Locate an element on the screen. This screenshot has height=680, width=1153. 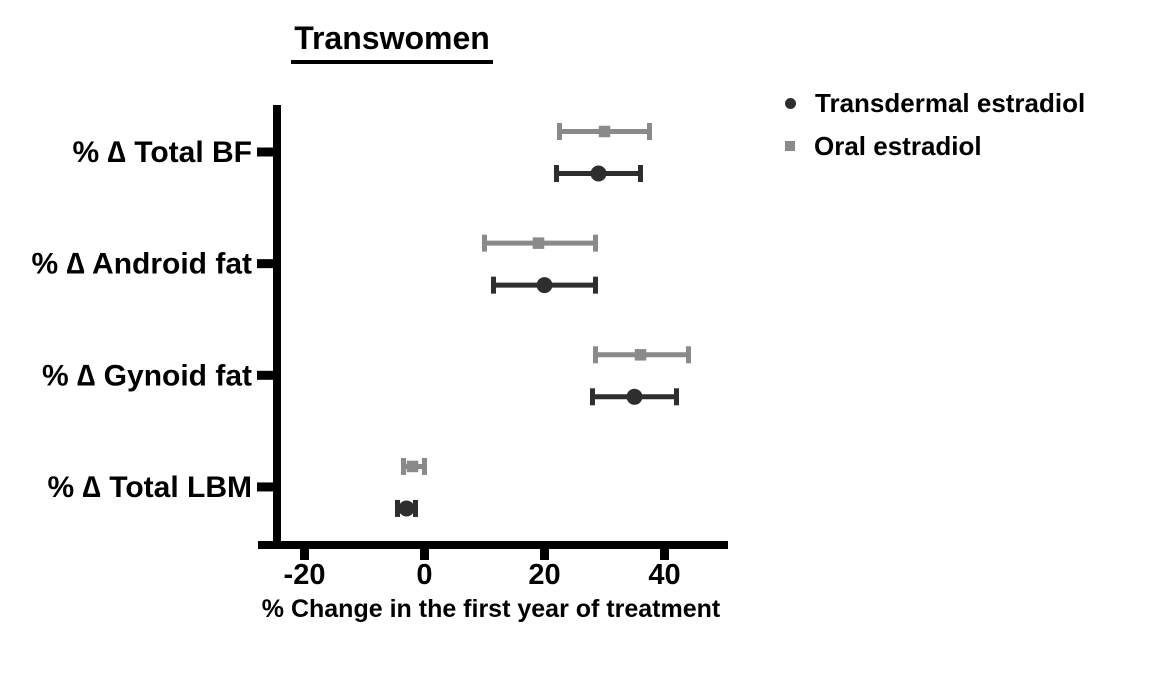
category-label: % ∆ Total LBM is located at coordinates (150, 487).